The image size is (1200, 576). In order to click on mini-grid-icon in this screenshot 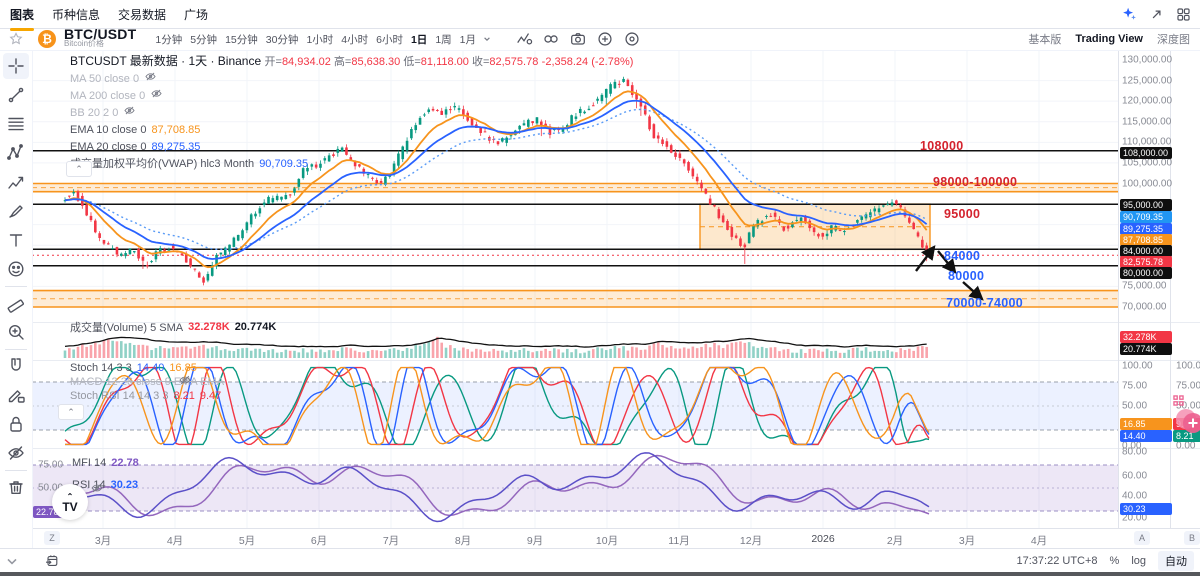, I will do `click(1178, 400)`.